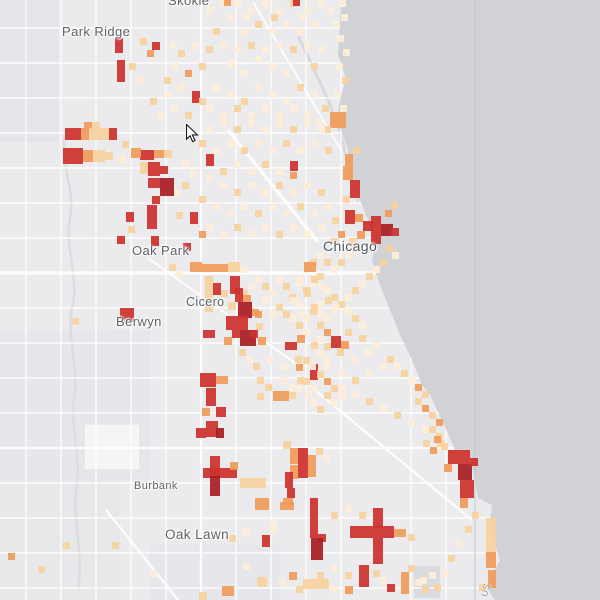  I want to click on mouse-cursor, so click(192, 133).